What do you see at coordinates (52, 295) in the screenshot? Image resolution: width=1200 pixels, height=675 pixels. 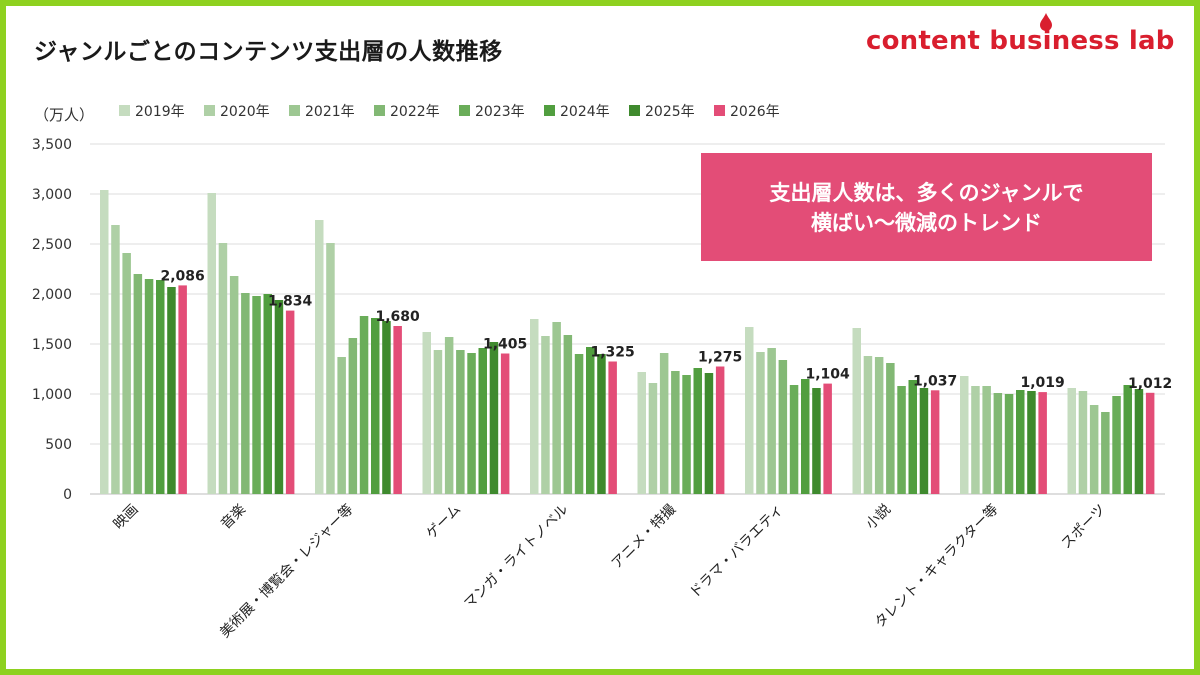 I see `y-tick-label: 2,000` at bounding box center [52, 295].